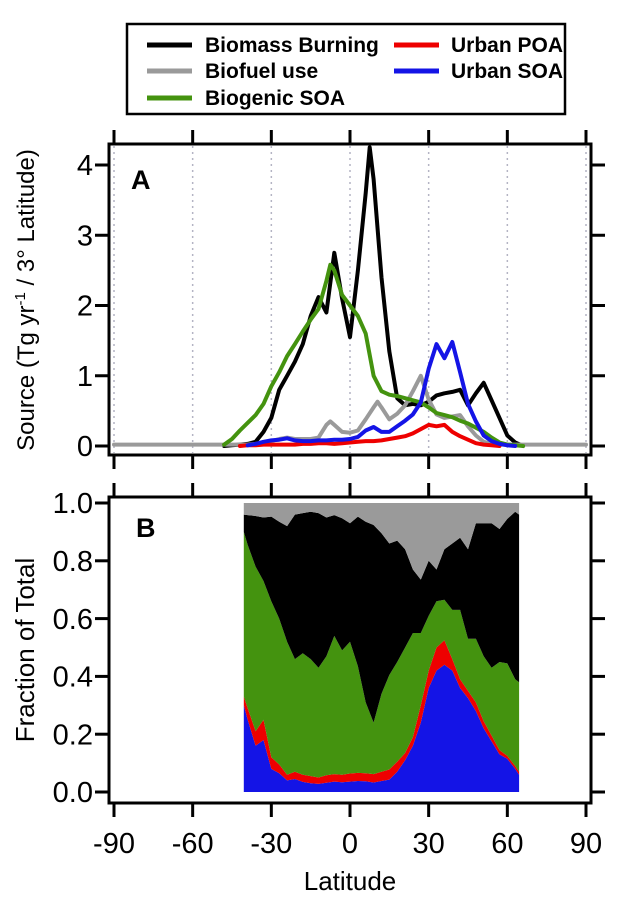 This screenshot has width=624, height=899. I want to click on legend-entry-biofuel-use: Biofuel use, so click(232, 71).